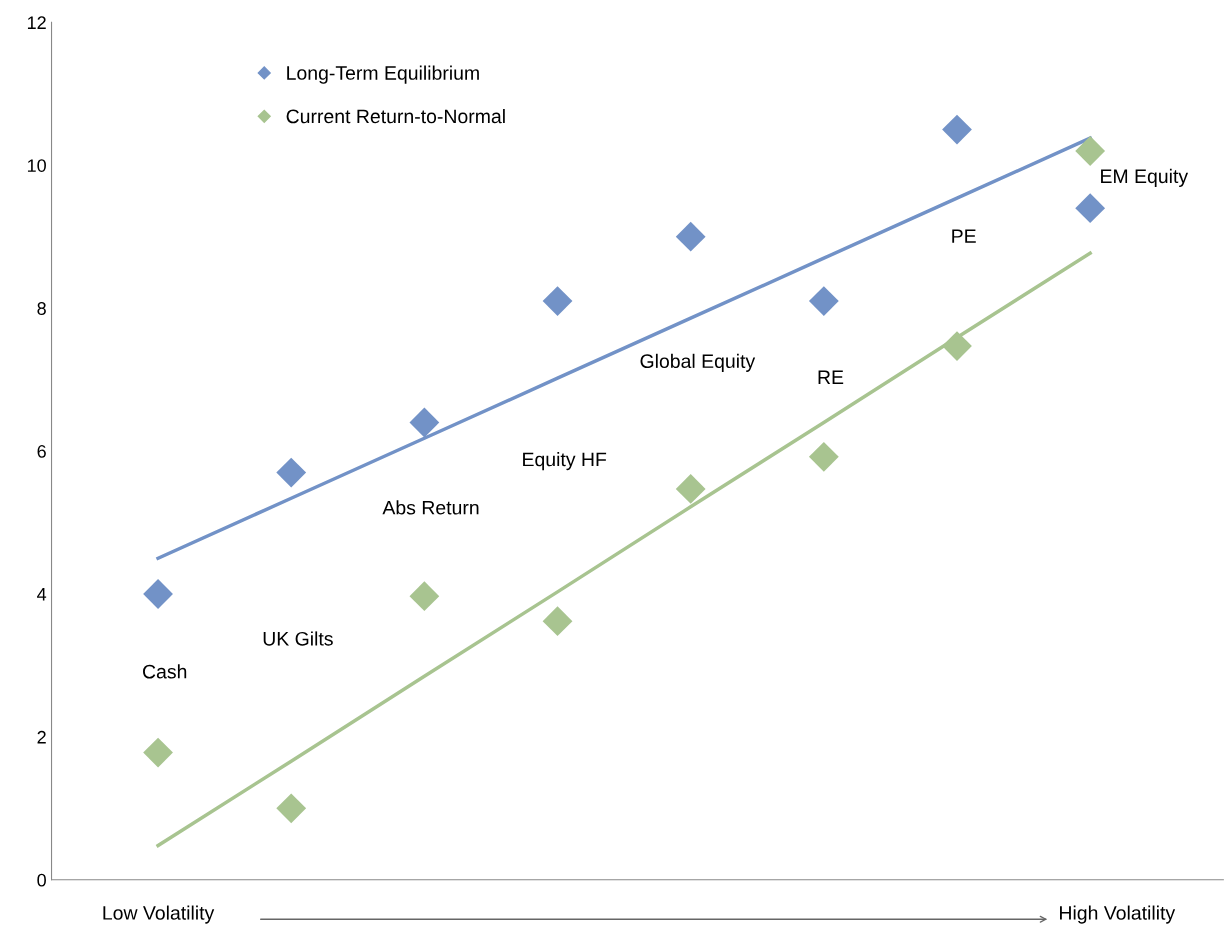 The height and width of the screenshot is (932, 1227). What do you see at coordinates (831, 377) in the screenshot?
I see `annotation: RE` at bounding box center [831, 377].